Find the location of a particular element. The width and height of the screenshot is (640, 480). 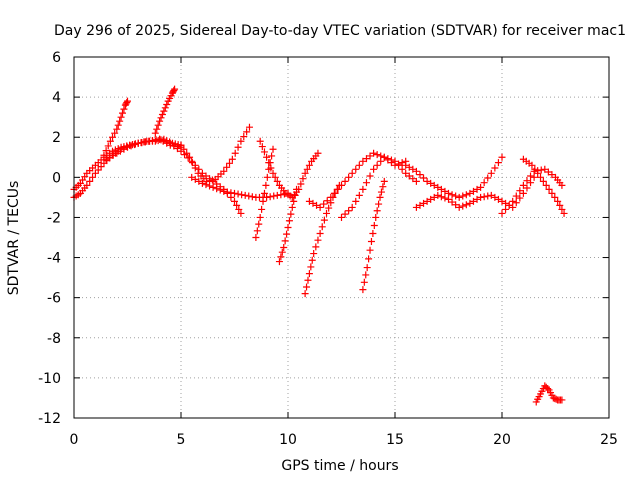

x-tick-label: 10 is located at coordinates (288, 440).